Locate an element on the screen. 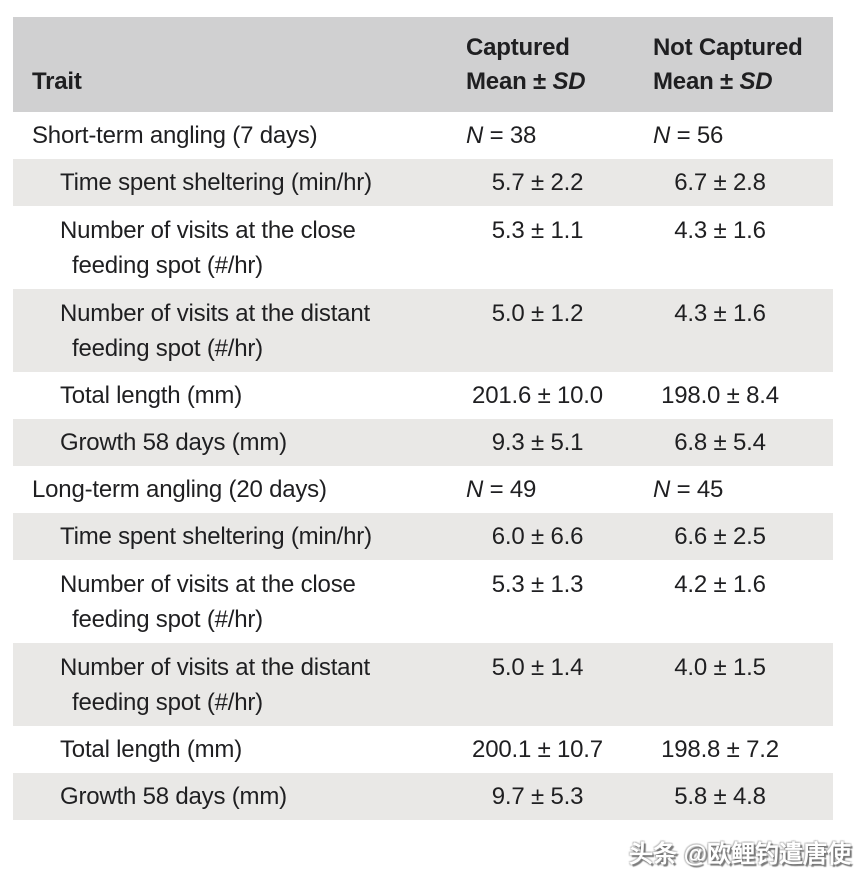  column-header-not-captured-mean-sd: Mean ± SD is located at coordinates (743, 82).